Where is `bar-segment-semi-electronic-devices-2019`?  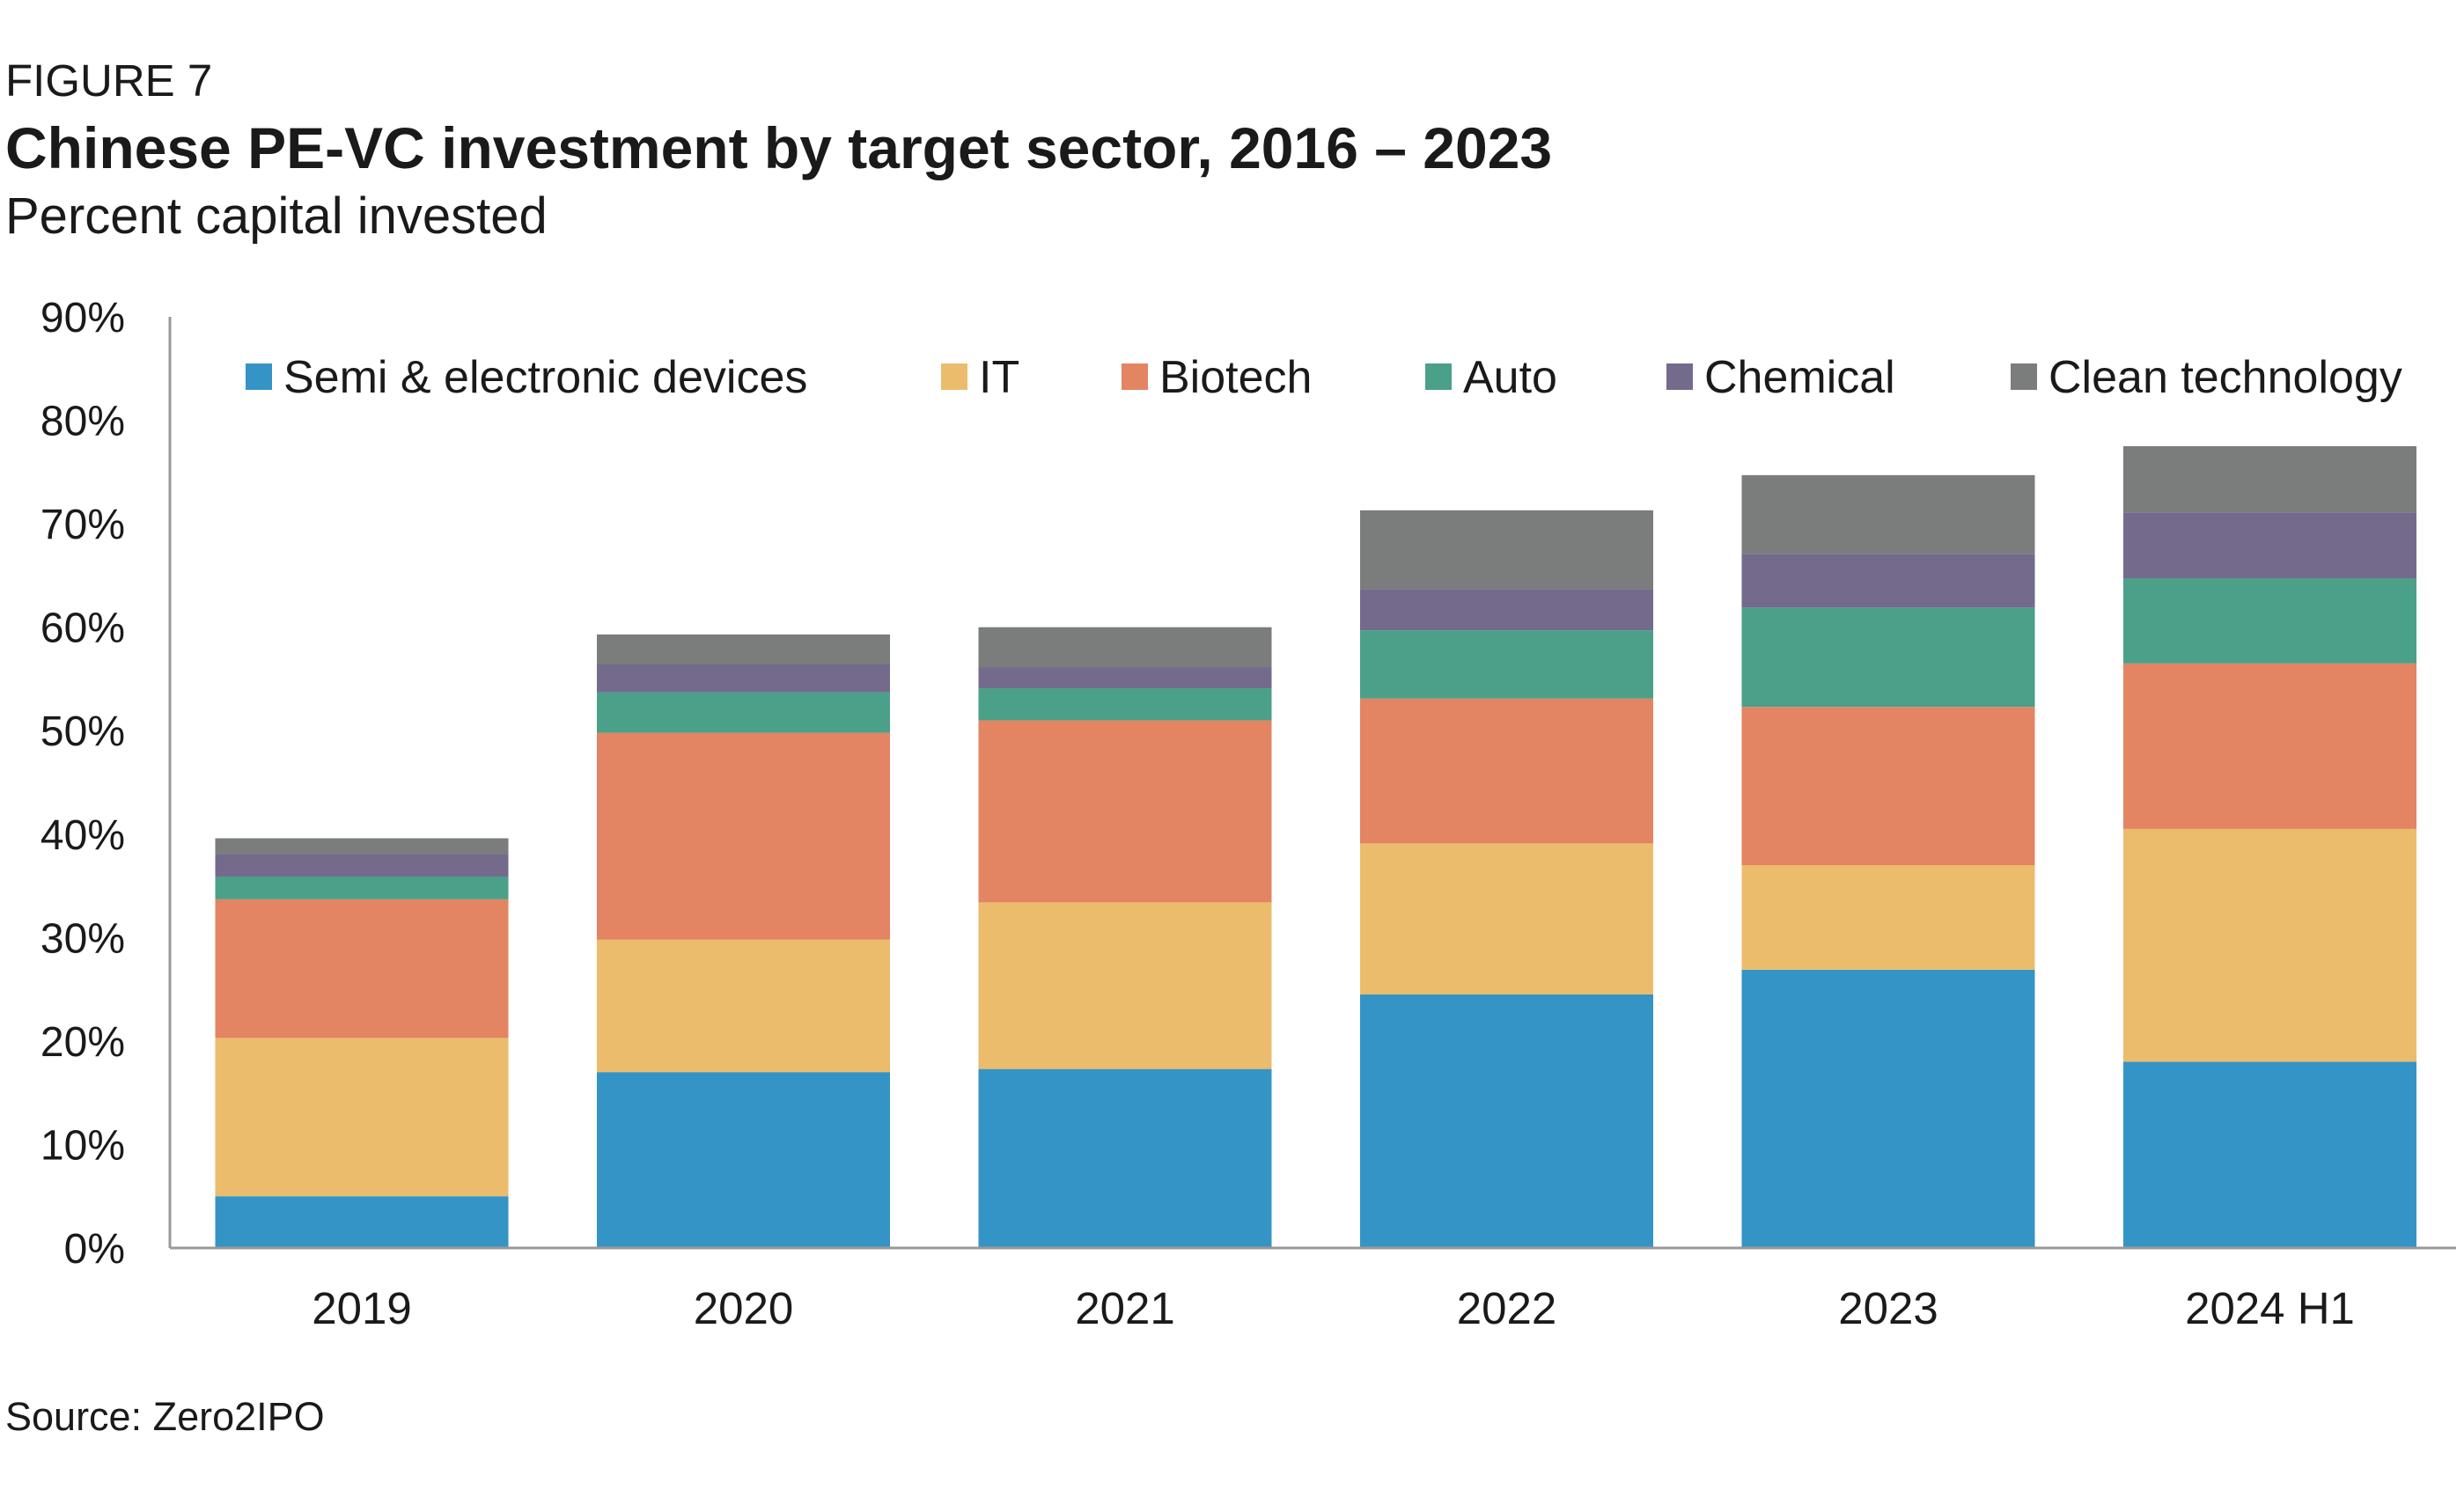
bar-segment-semi-electronic-devices-2019 is located at coordinates (362, 1222).